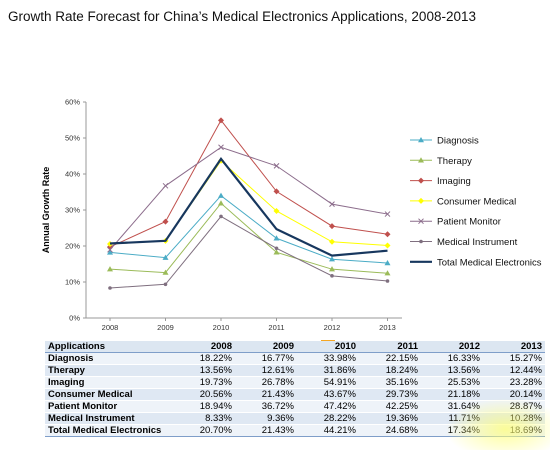 The height and width of the screenshot is (450, 550). I want to click on table-header-year: 2013, so click(514, 347).